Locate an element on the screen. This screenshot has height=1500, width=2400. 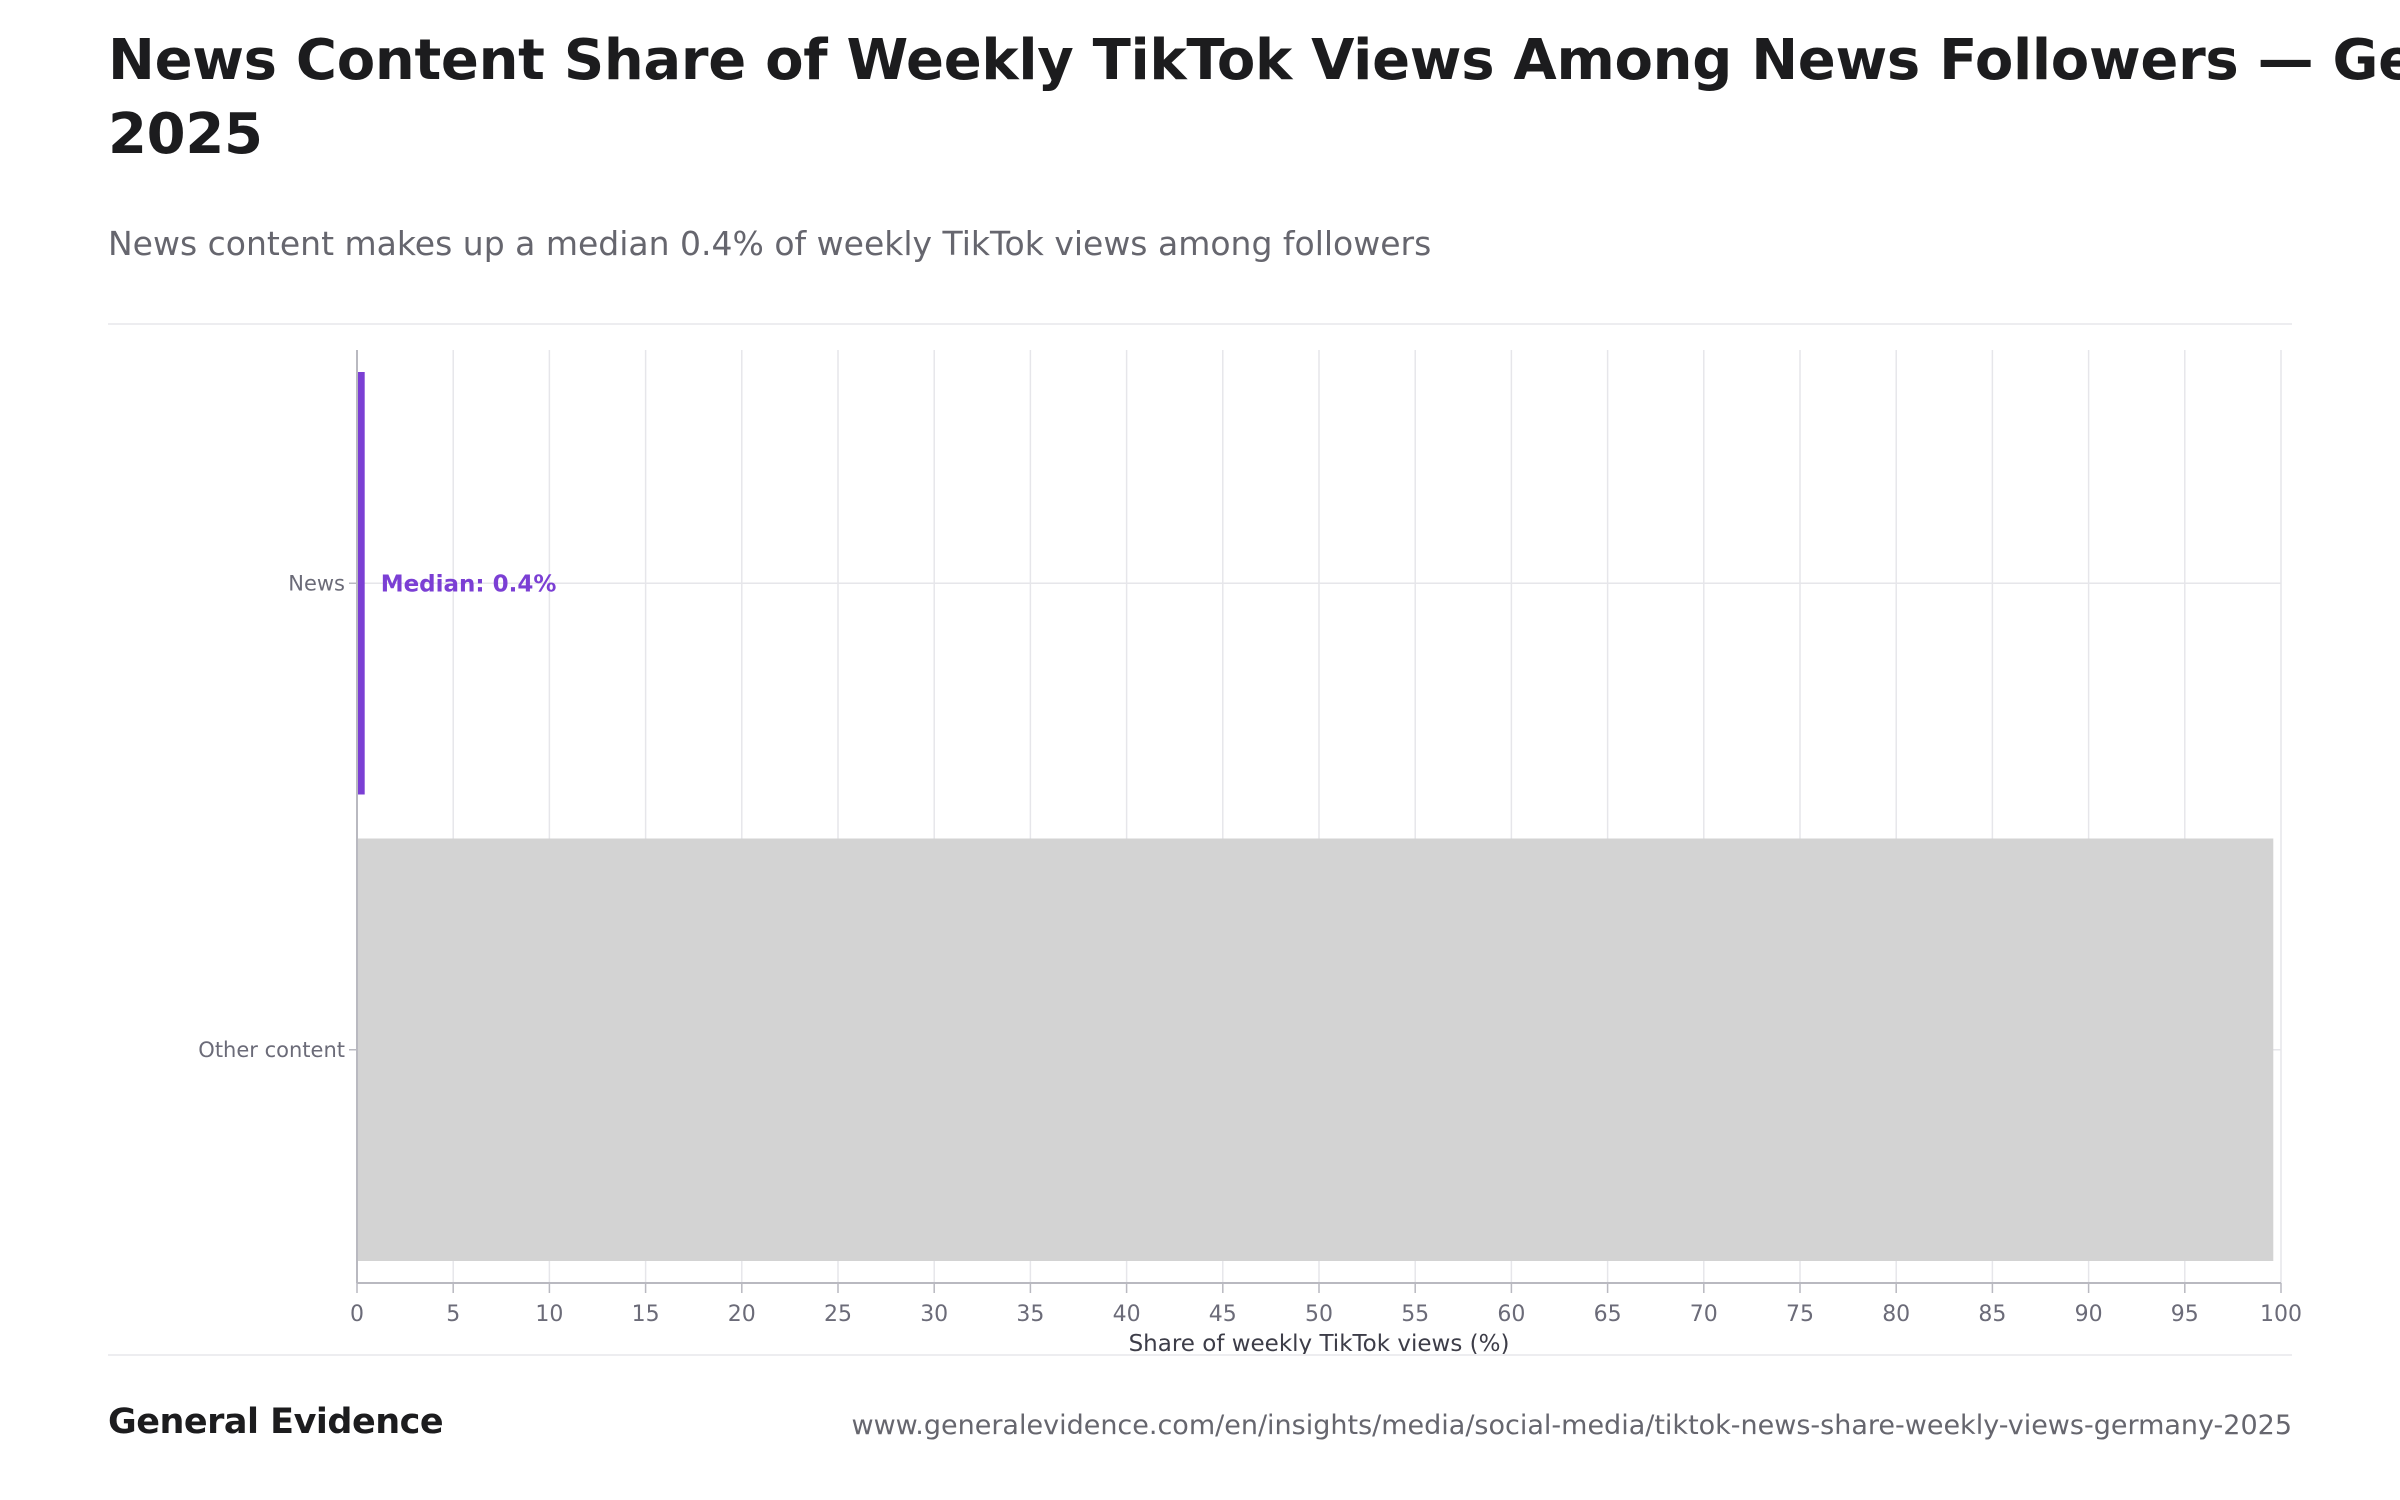
x-tick-label: 15 is located at coordinates (646, 1314).